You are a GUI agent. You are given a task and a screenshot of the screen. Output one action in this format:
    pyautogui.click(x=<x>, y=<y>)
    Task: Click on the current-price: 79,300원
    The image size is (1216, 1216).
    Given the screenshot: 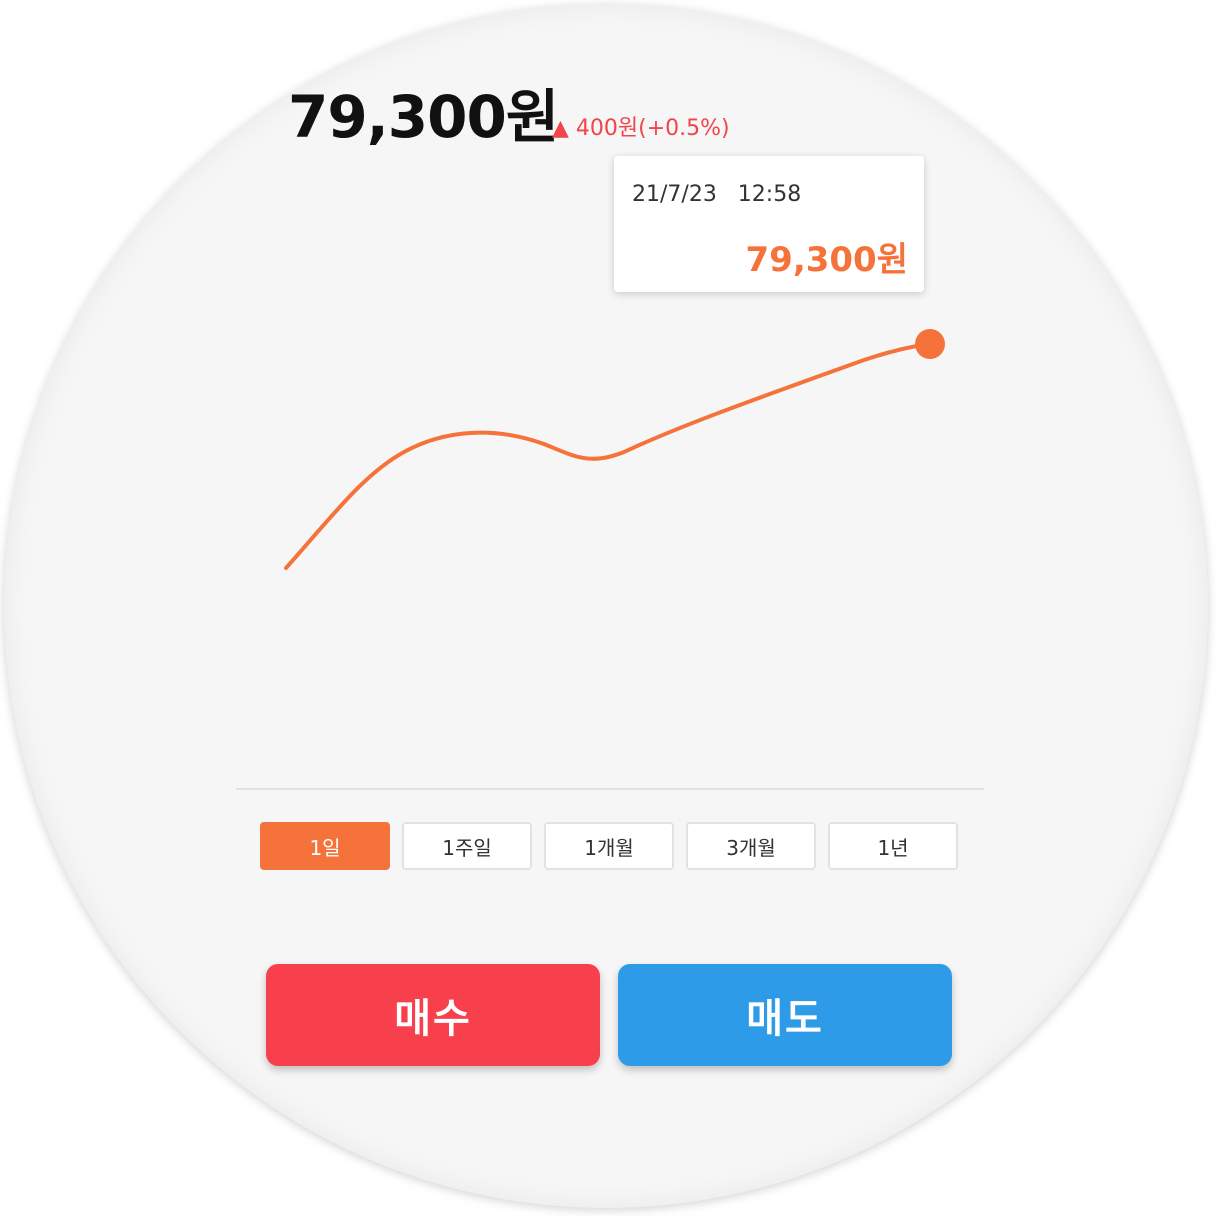 What is the action you would take?
    pyautogui.click(x=423, y=117)
    